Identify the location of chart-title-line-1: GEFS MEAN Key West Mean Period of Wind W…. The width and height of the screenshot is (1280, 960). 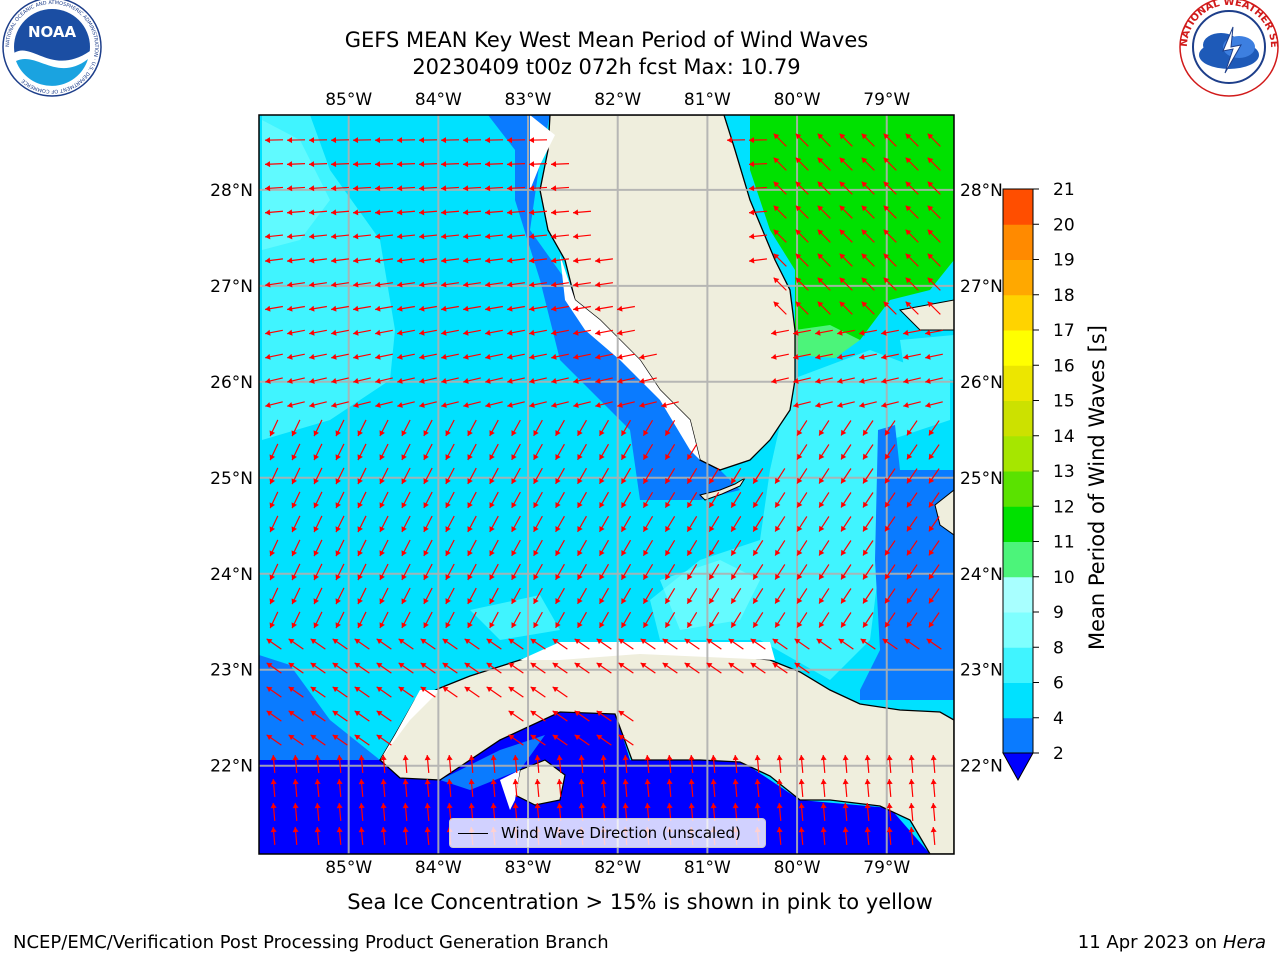
(606, 40).